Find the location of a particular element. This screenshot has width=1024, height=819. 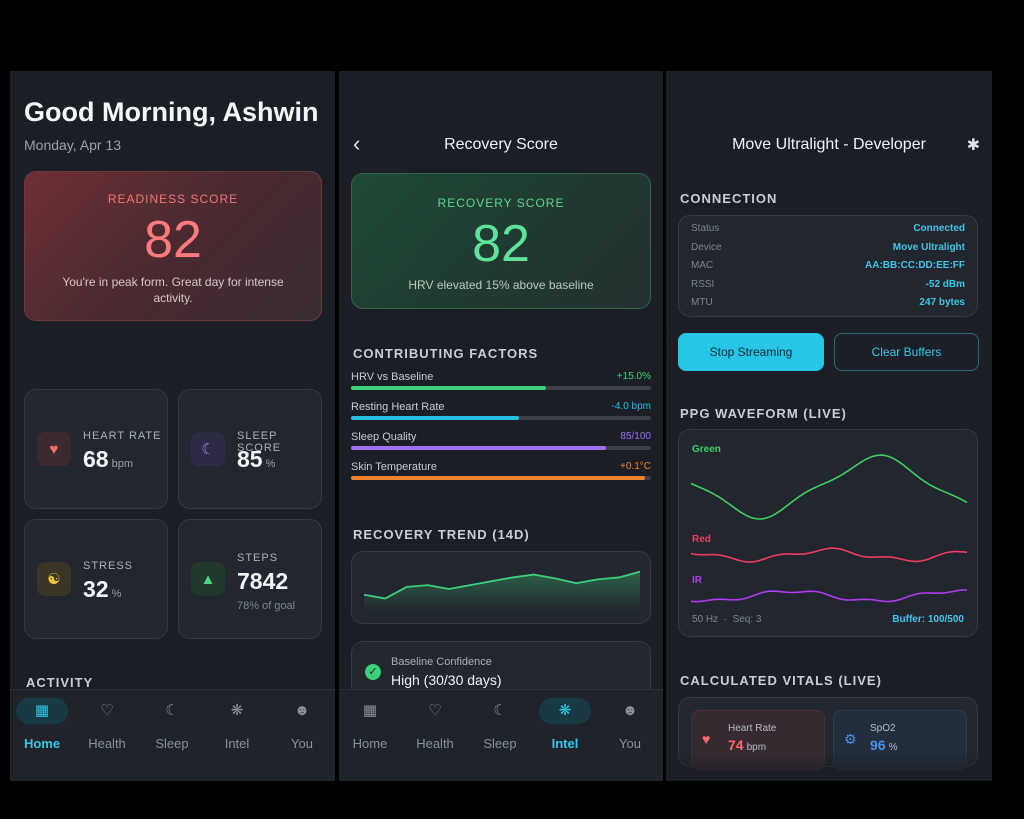

steps-card: ▲ STEPS 7842 78% of goal is located at coordinates (250, 579).